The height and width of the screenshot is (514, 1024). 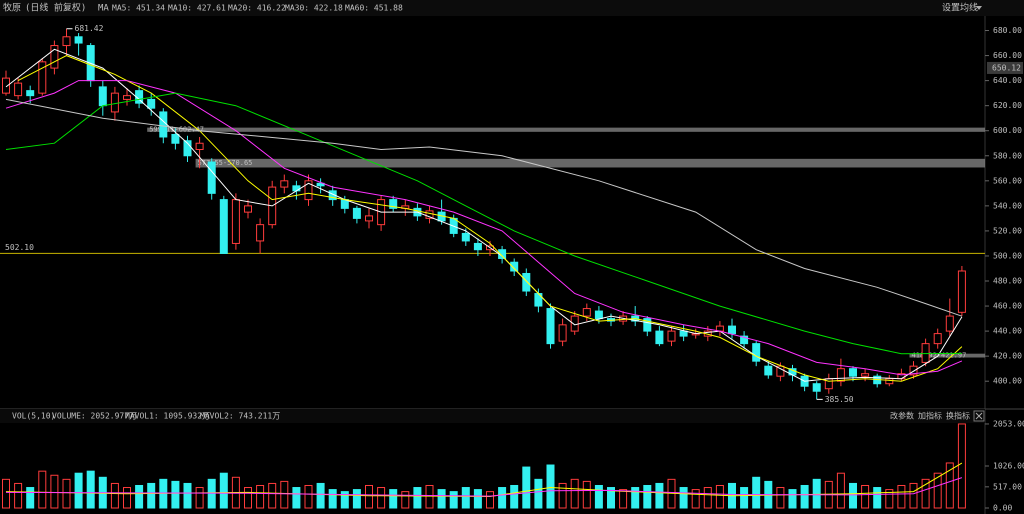 I want to click on y-tick-label: 480.00, so click(x=1007, y=281).